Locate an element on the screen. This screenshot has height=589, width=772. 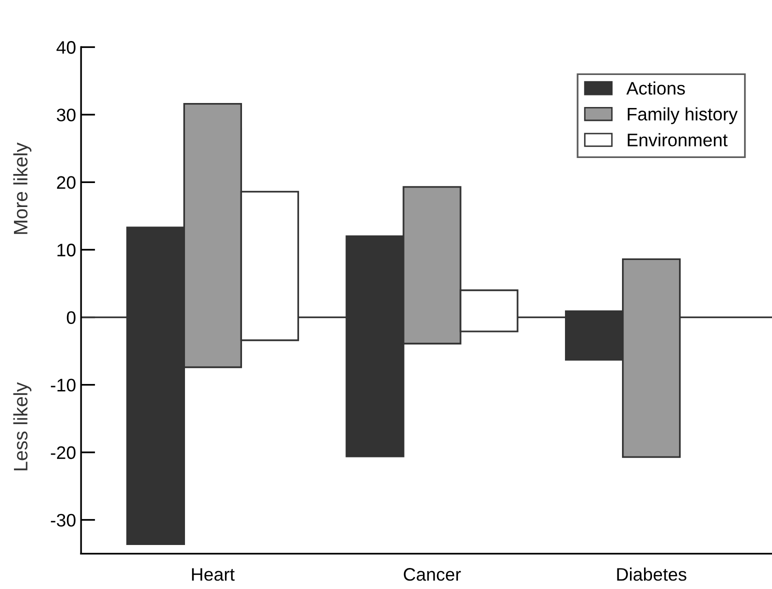
y-tick-label: 40 is located at coordinates (66, 47).